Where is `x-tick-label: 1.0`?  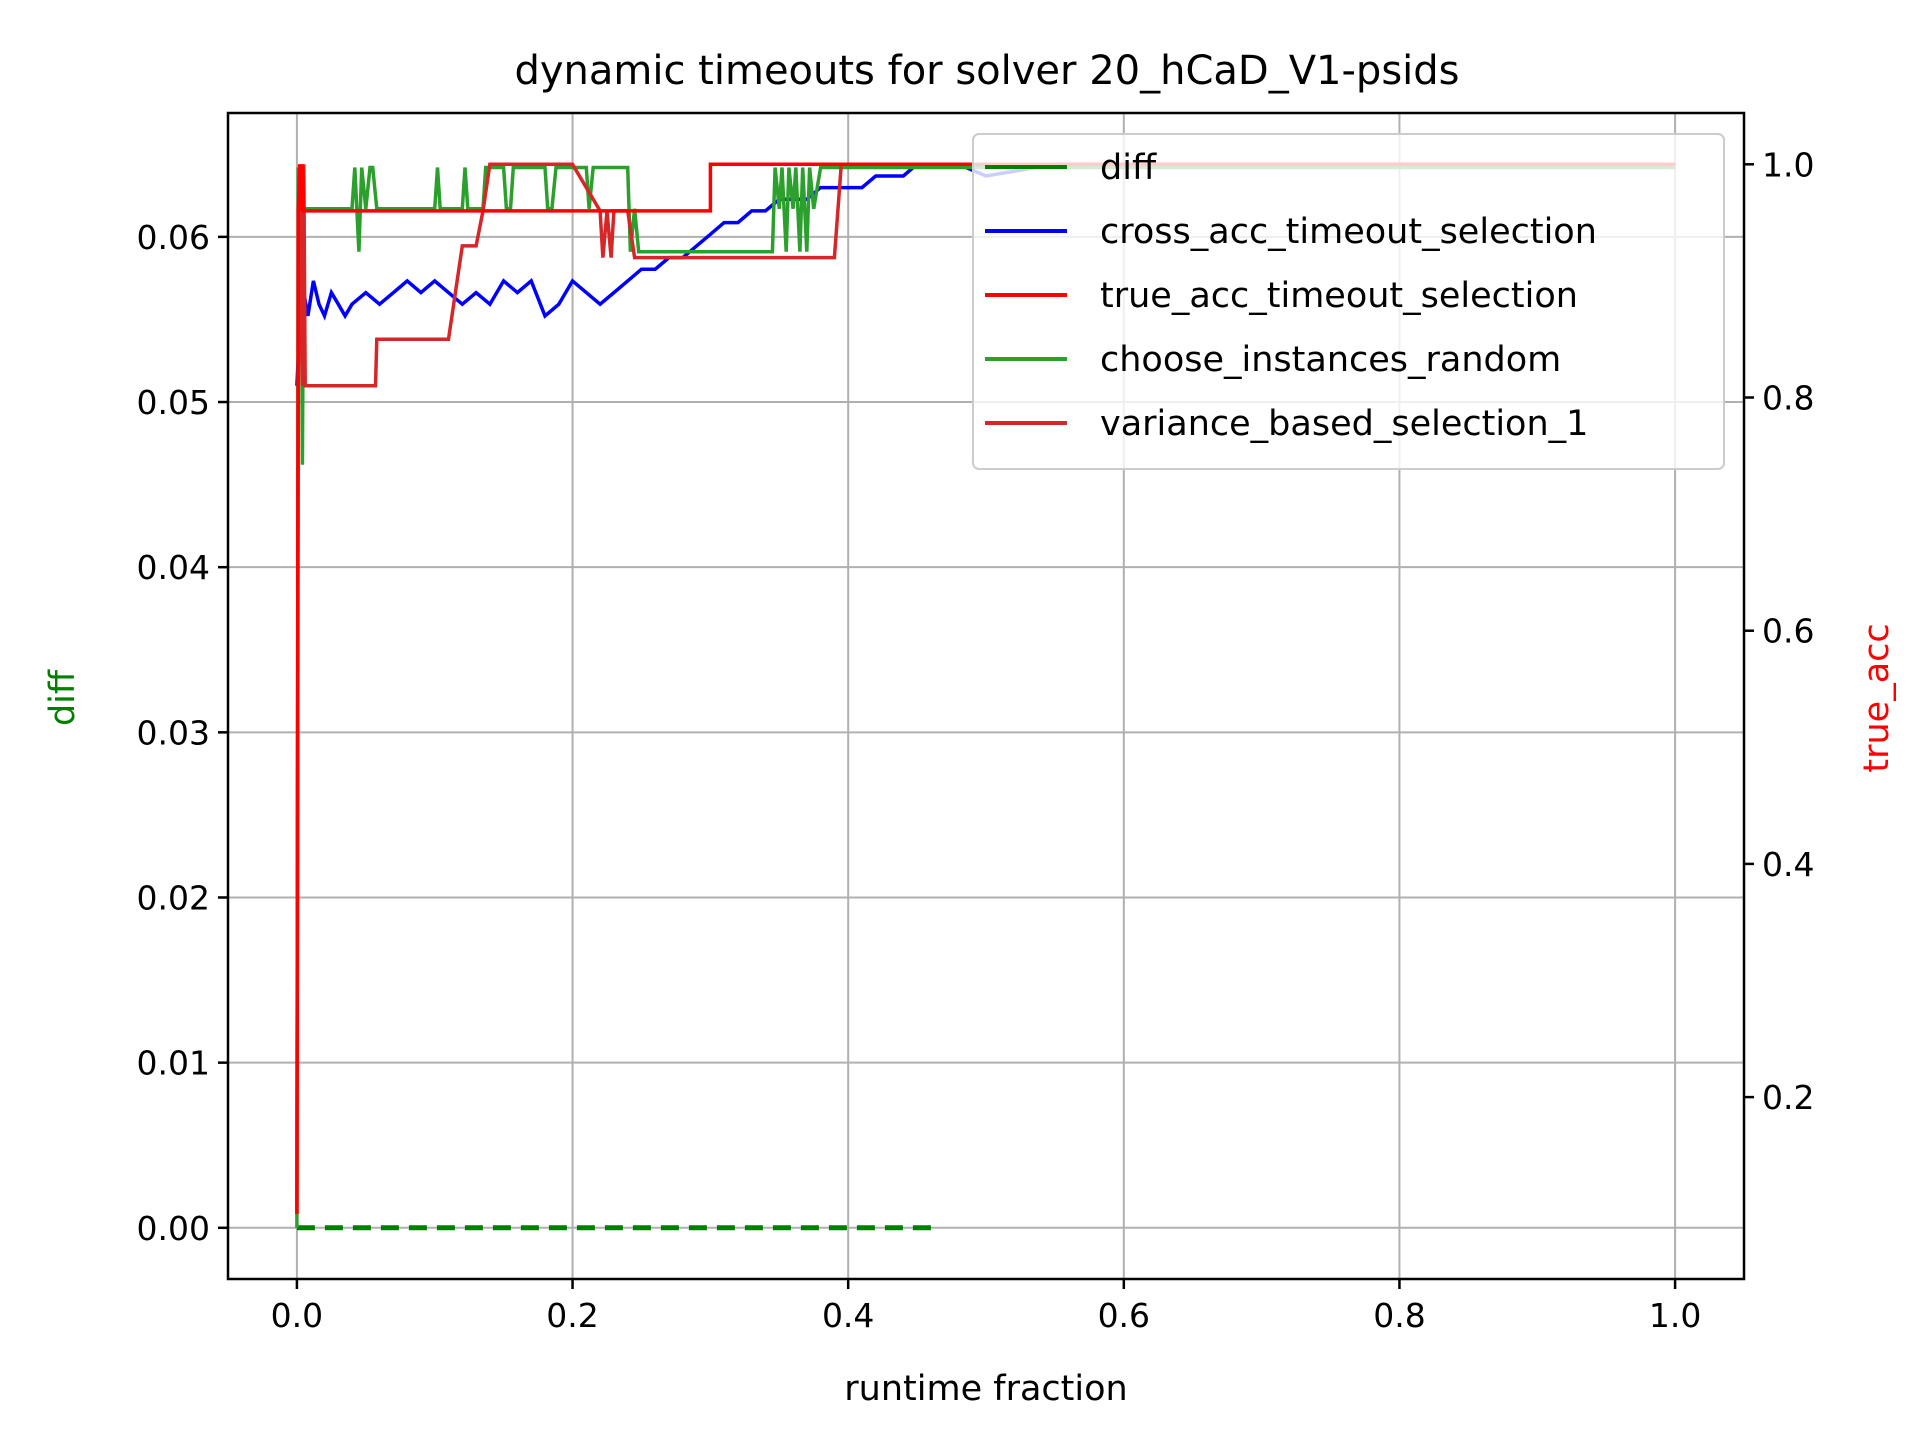
x-tick-label: 1.0 is located at coordinates (1675, 1315).